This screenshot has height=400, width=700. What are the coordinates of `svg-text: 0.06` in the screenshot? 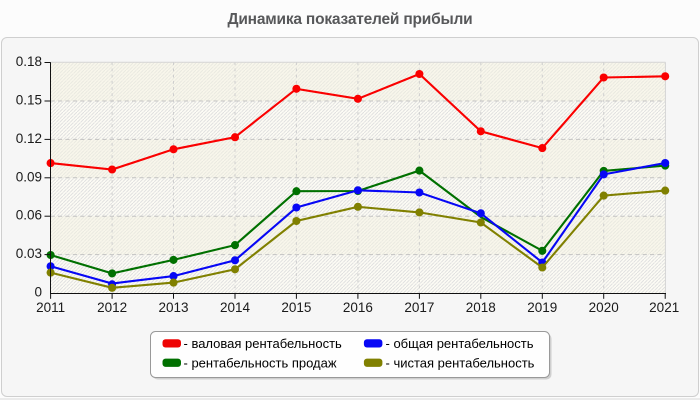 It's located at (29, 215).